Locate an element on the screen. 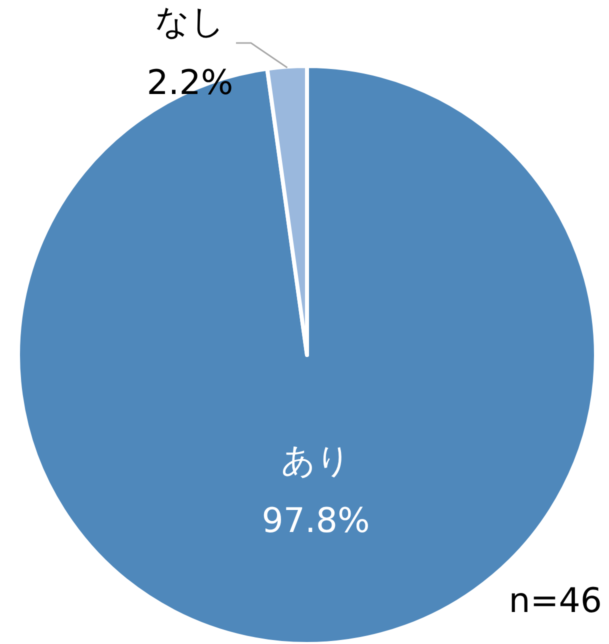 Image resolution: width=609 pixels, height=644 pixels. annotation: n=46 is located at coordinates (555, 601).